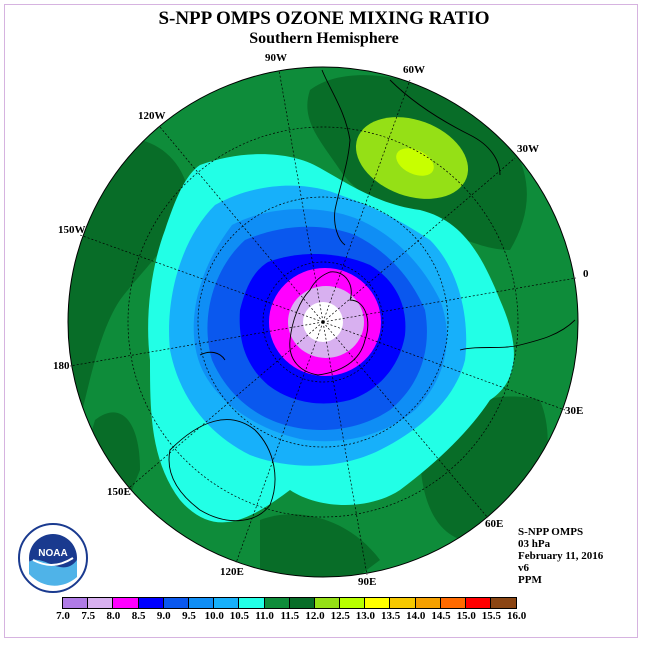 The width and height of the screenshot is (648, 648). What do you see at coordinates (113, 616) in the screenshot?
I see `colorbar-tick-label: 8.0` at bounding box center [113, 616].